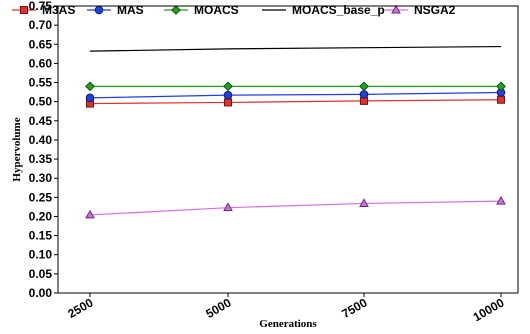 This screenshot has width=530, height=334. Describe the element at coordinates (41, 216) in the screenshot. I see `y-tick-label: 0.20` at that location.